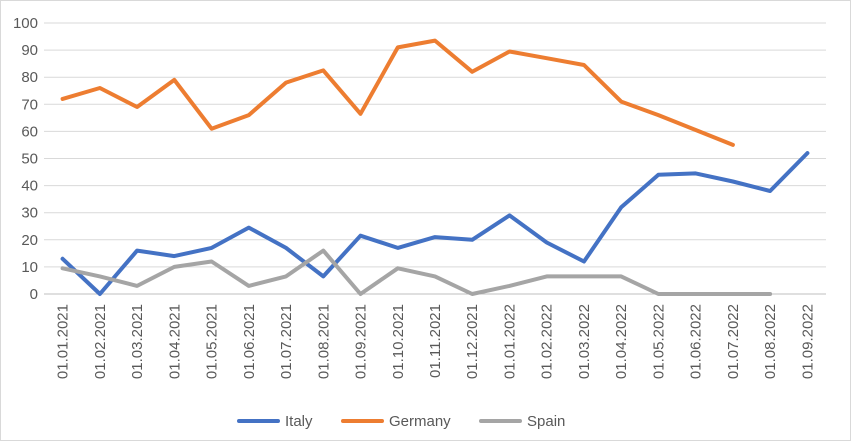 This screenshot has height=441, width=851. I want to click on legend: Italy Germany Spain, so click(401, 421).